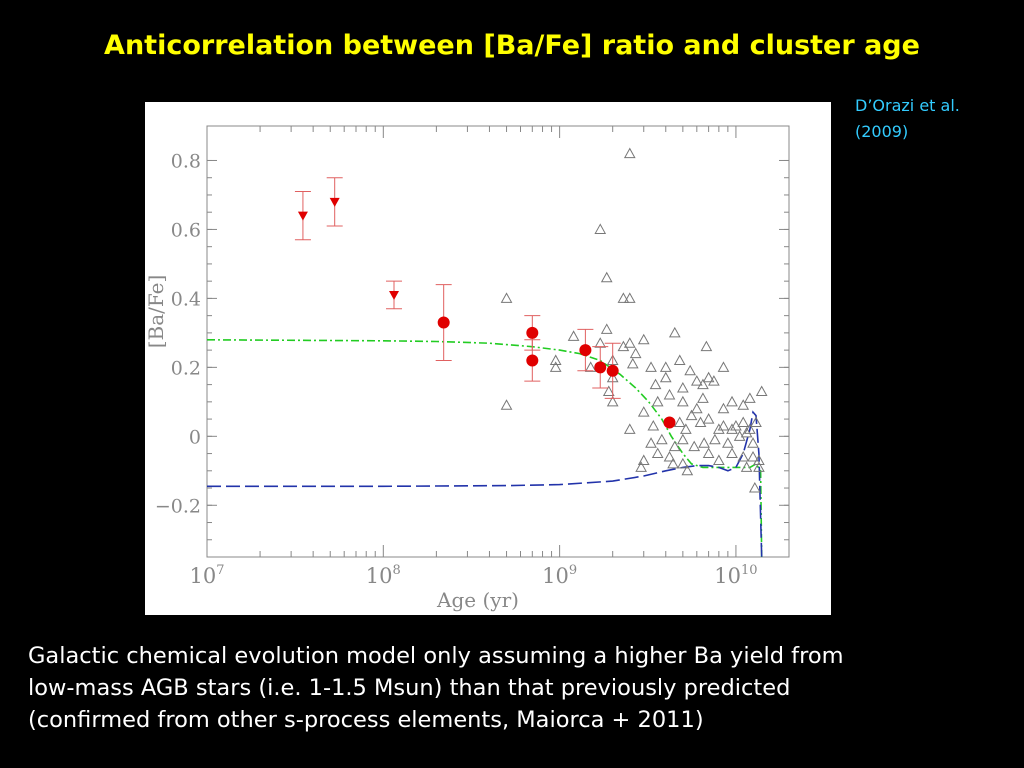 The image size is (1024, 768). Describe the element at coordinates (206, 575) in the screenshot. I see `x-tick-label: 10⁷` at that location.